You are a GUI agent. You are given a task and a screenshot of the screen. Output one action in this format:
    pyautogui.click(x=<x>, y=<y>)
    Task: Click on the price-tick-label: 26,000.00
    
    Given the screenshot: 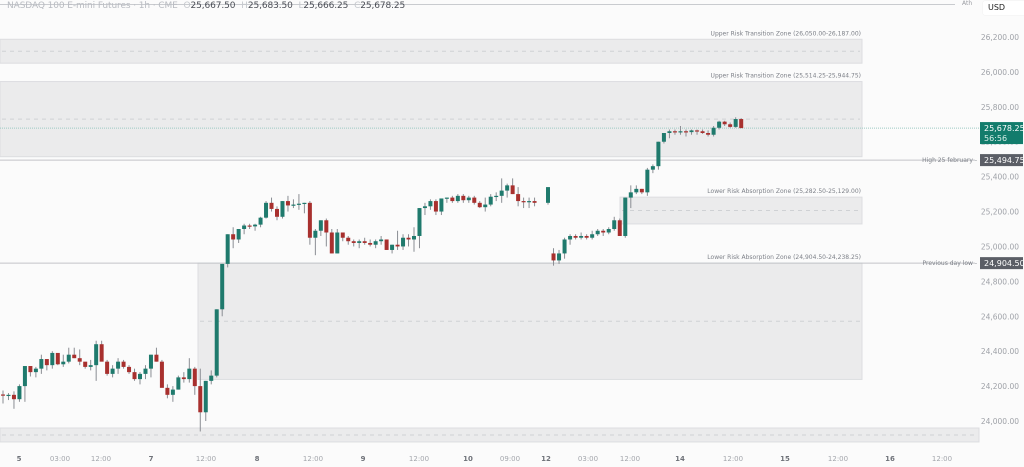 What is the action you would take?
    pyautogui.click(x=1000, y=72)
    